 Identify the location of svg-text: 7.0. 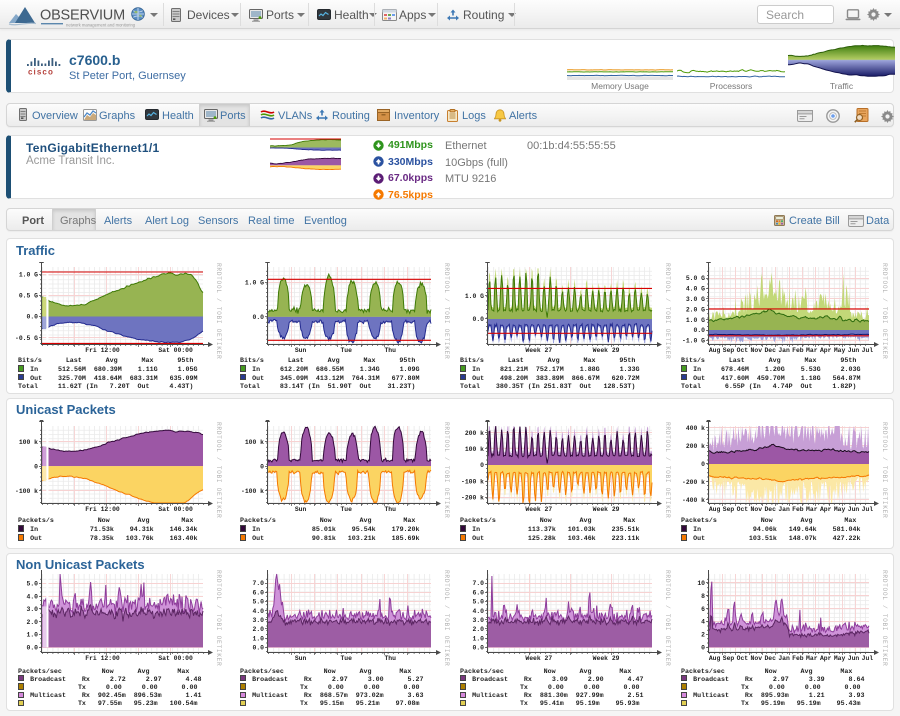
(478, 583).